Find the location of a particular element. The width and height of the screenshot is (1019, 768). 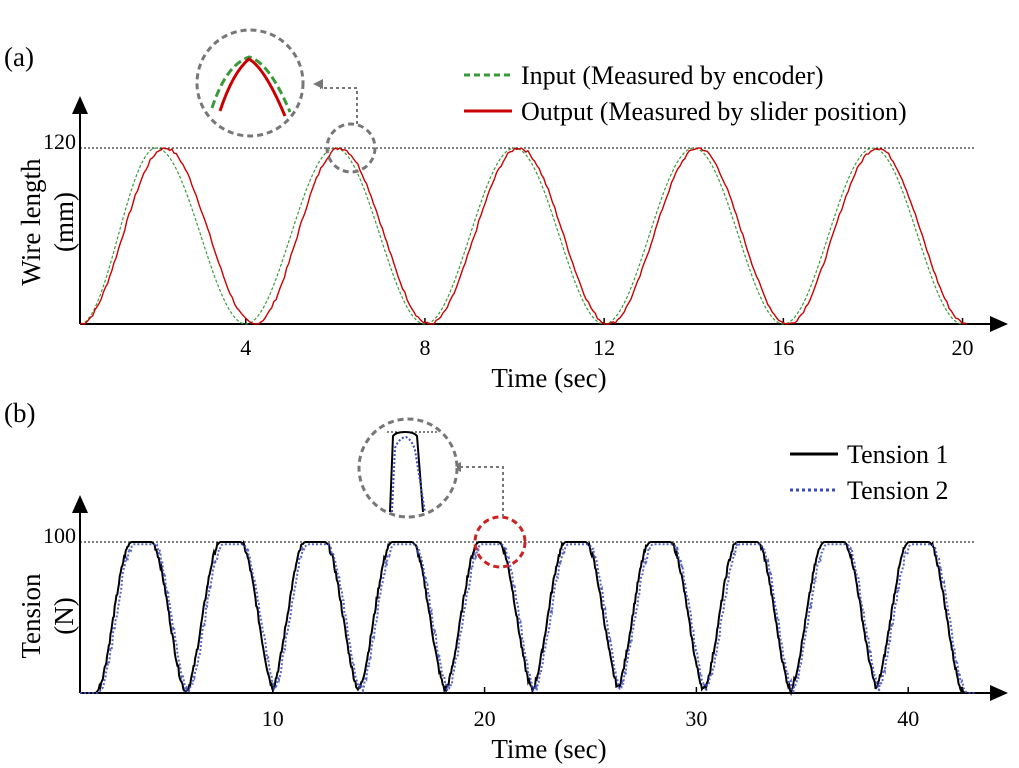

panel-b-legend: Tension 1 Tension 2 is located at coordinates (869, 472).